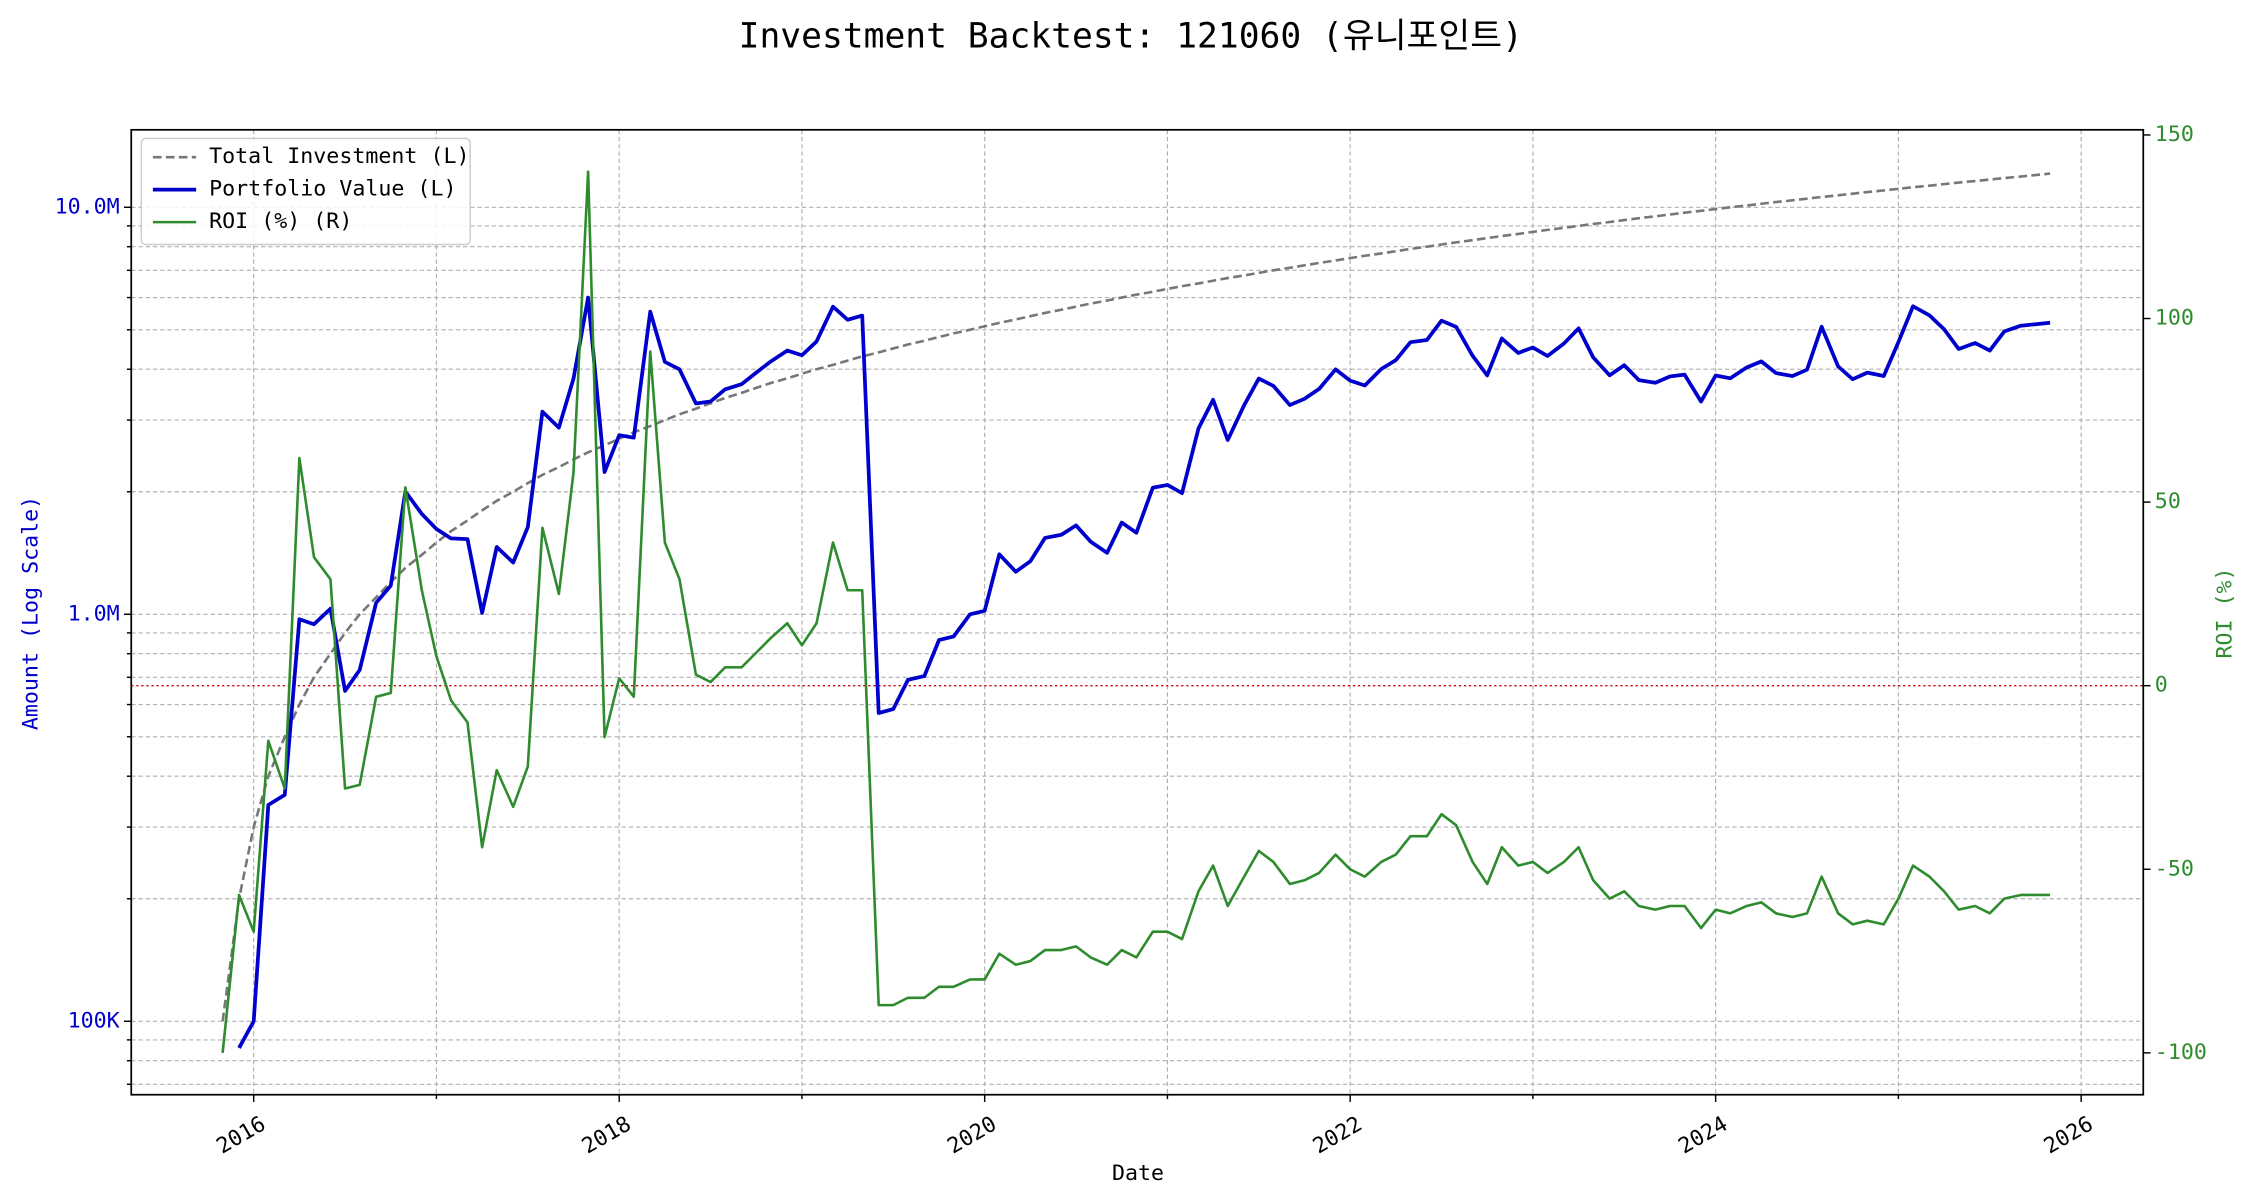 Image resolution: width=2250 pixels, height=1200 pixels. I want to click on y2-tick-label: 150, so click(2174, 134).